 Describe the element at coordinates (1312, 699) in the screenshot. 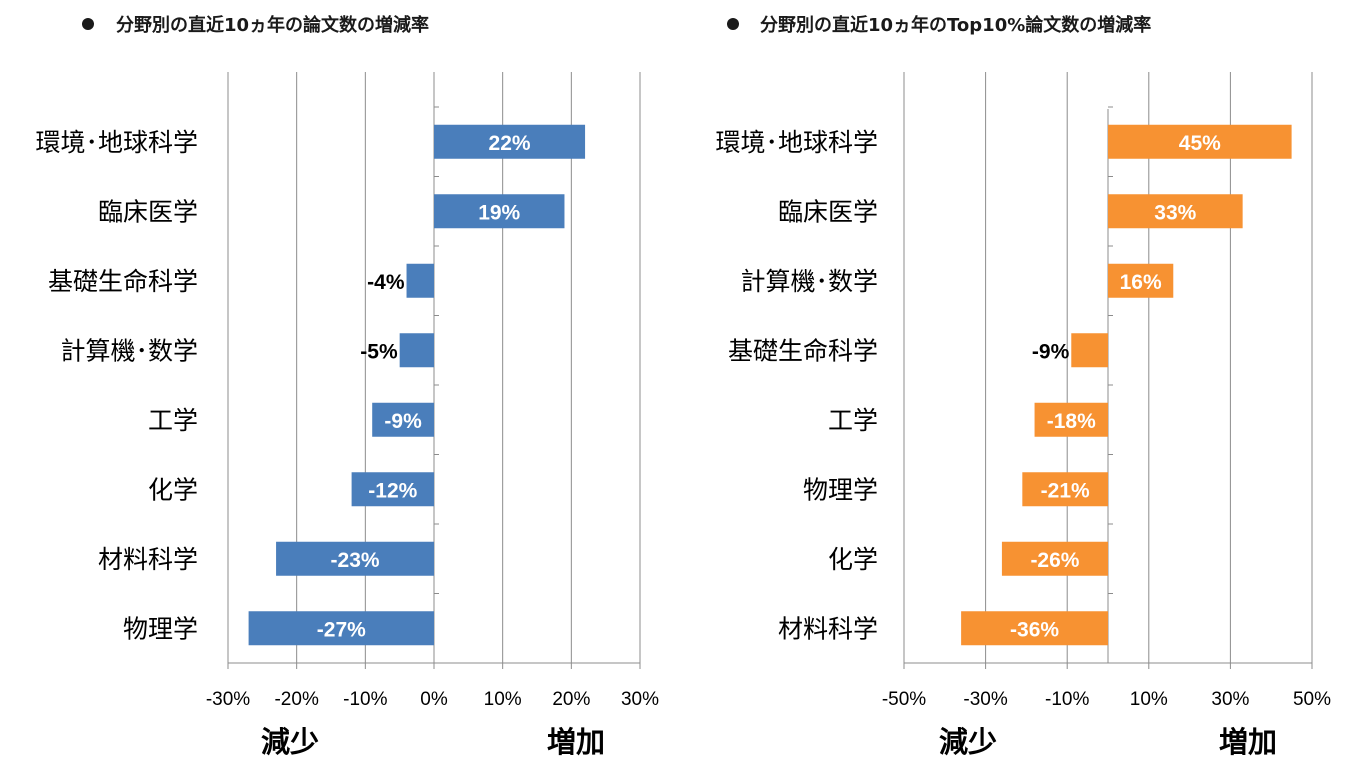

I see `chart-2-x-tick-label: 50%` at that location.